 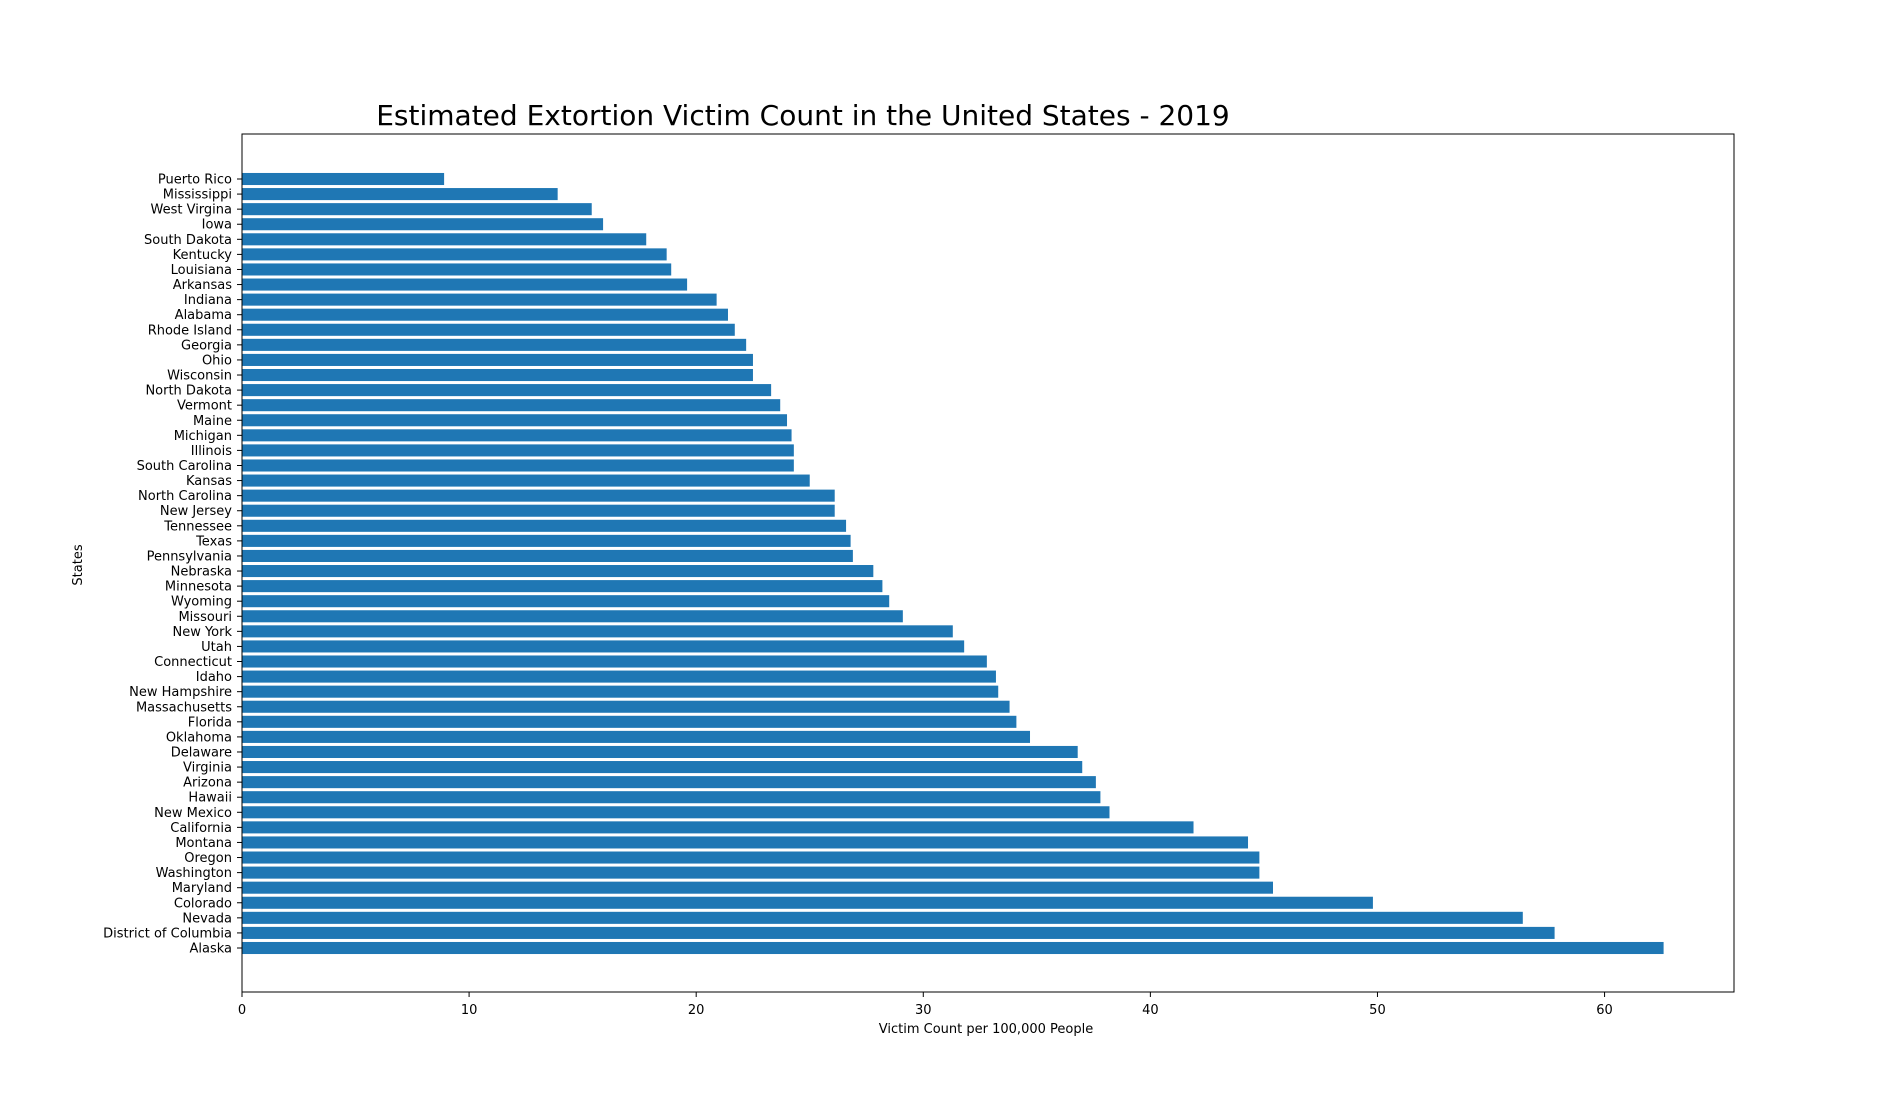 What do you see at coordinates (208, 300) in the screenshot?
I see `y-tick-label-indiana: Indiana` at bounding box center [208, 300].